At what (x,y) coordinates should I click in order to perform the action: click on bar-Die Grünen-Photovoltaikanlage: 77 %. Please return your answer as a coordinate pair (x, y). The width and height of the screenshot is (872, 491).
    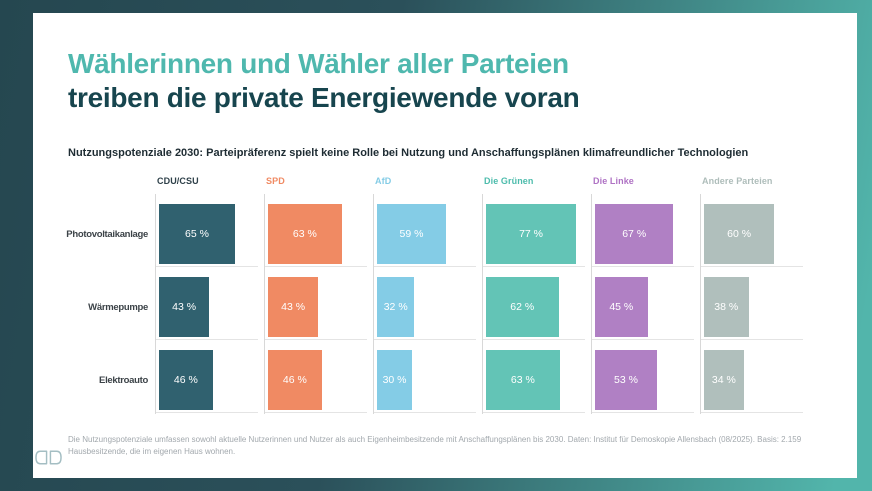
    Looking at the image, I should click on (531, 234).